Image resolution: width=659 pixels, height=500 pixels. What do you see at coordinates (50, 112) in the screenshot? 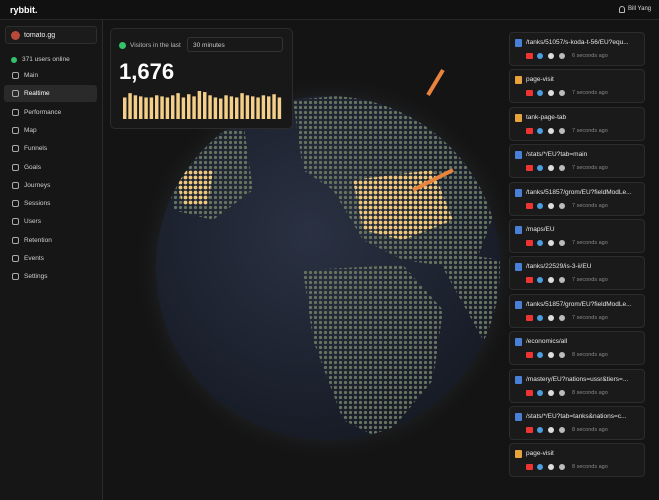
I see `nav-item: Performance` at bounding box center [50, 112].